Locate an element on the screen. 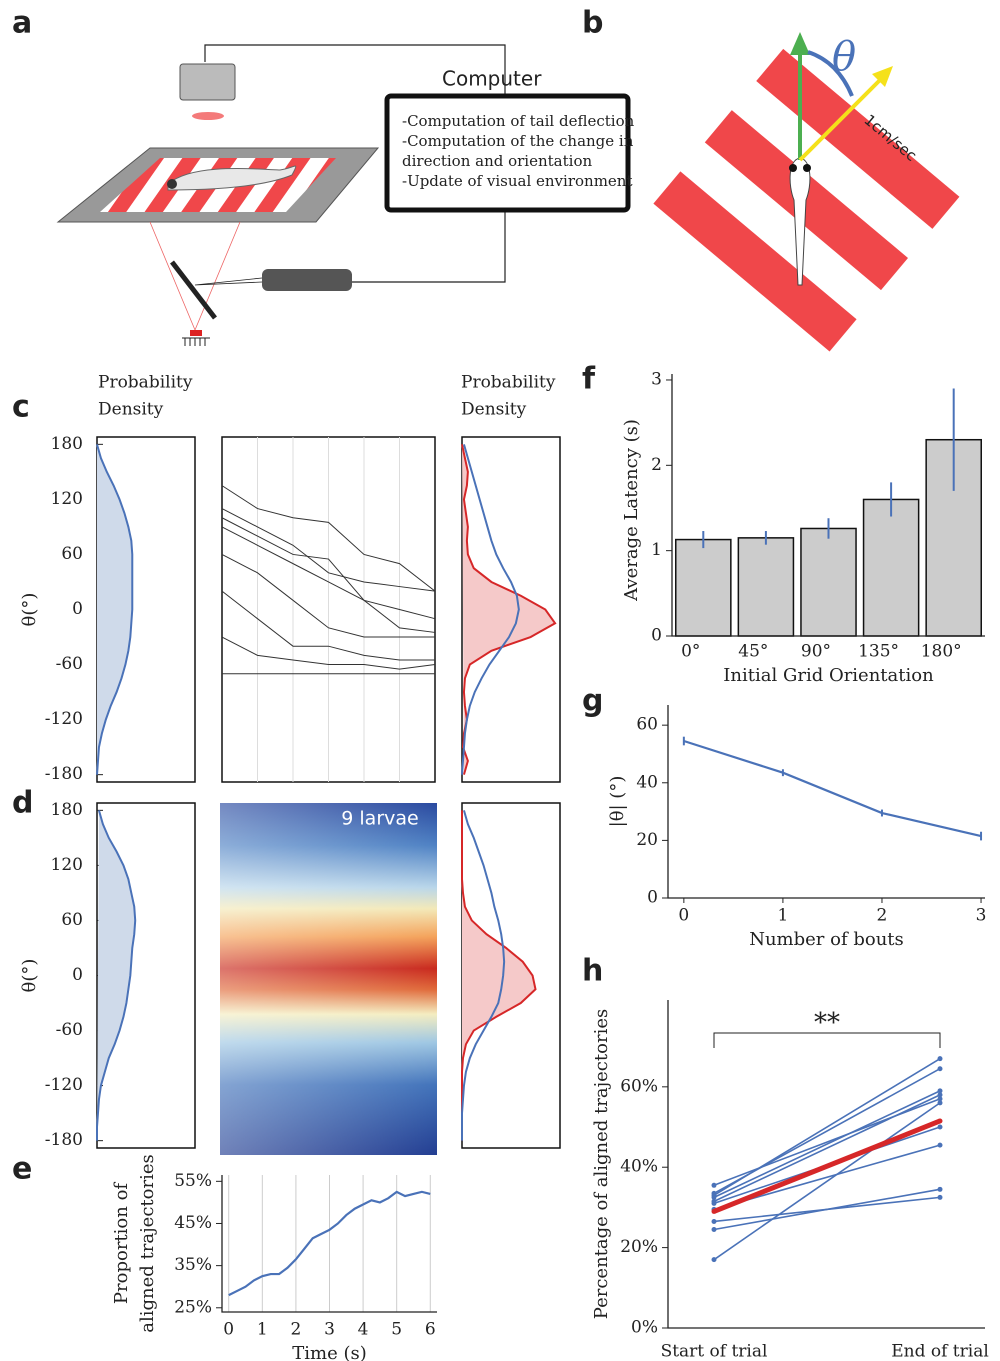 The image size is (1000, 1361). sensor is located at coordinates (196, 333).